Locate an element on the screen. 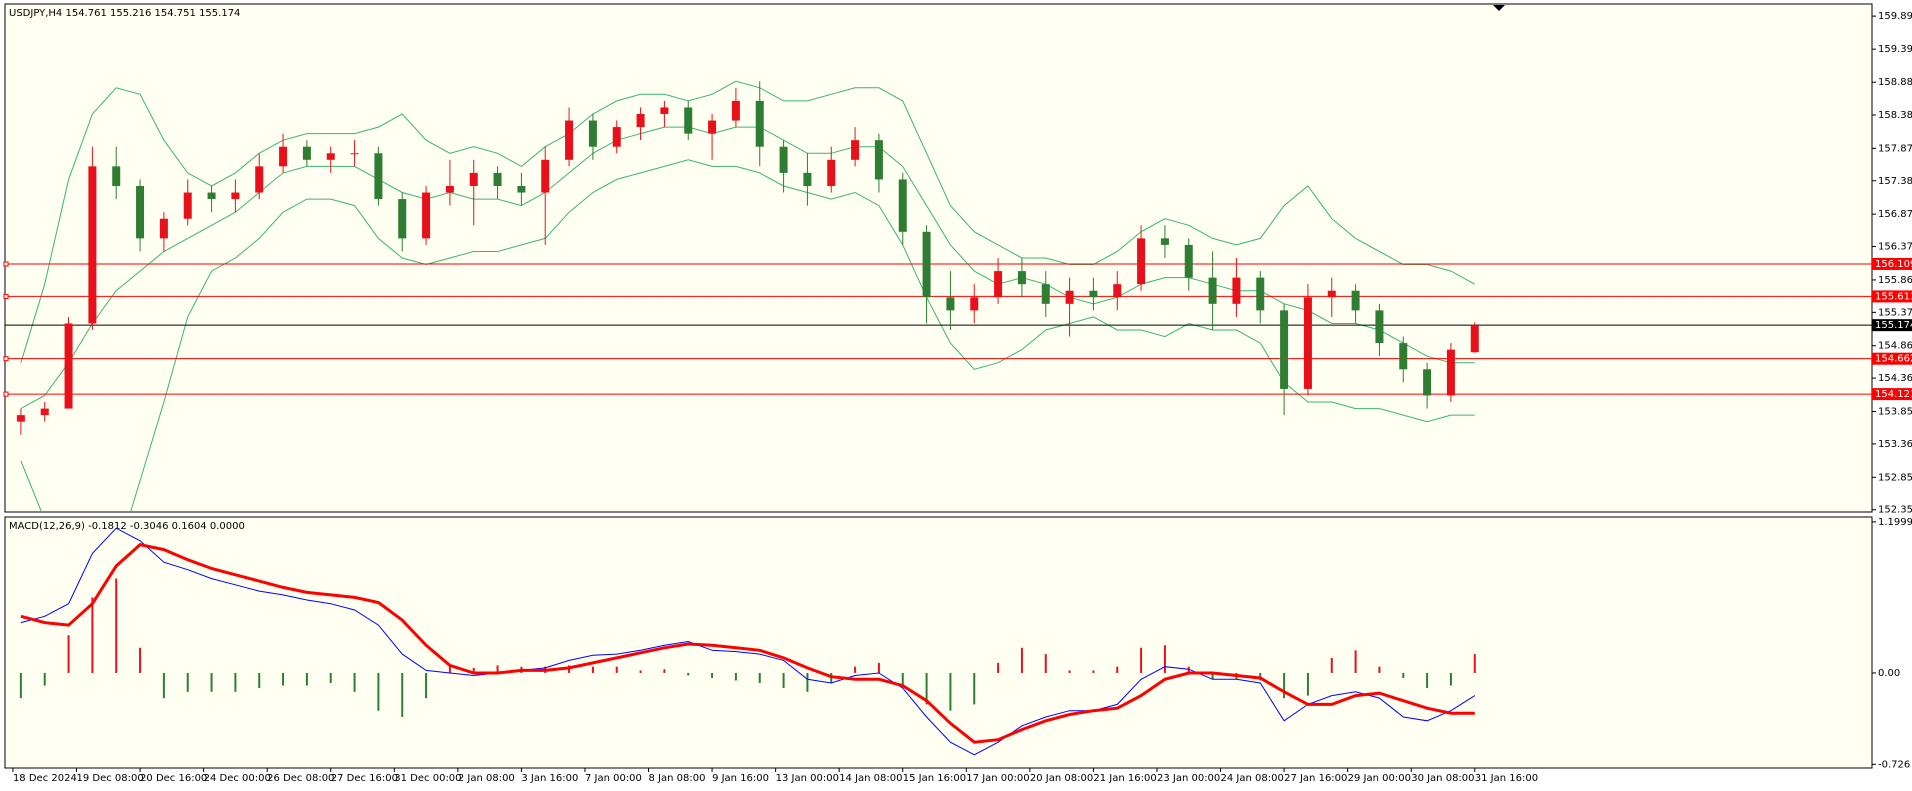  x-tick-label: 2 Jan 08:00 is located at coordinates (486, 778).